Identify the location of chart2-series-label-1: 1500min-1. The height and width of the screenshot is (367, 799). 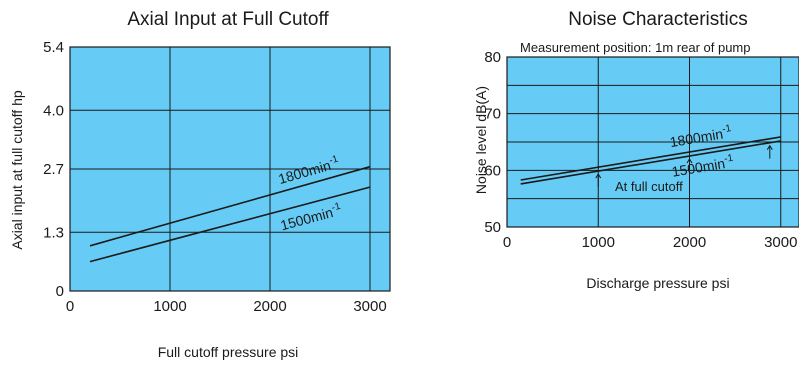
(702, 166).